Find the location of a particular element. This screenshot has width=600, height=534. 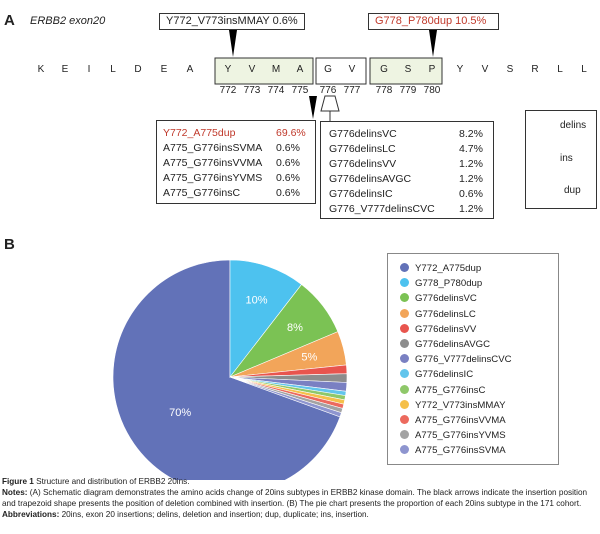

position-number: 776 is located at coordinates (328, 90).